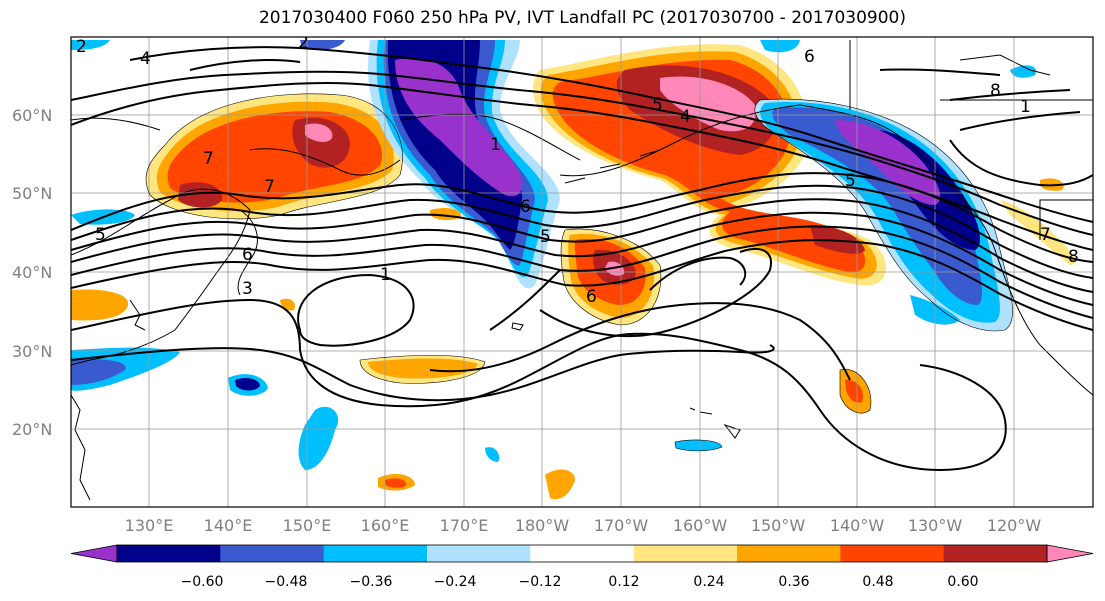  What do you see at coordinates (793, 582) in the screenshot?
I see `colorbar-tick-label: 0.36` at bounding box center [793, 582].